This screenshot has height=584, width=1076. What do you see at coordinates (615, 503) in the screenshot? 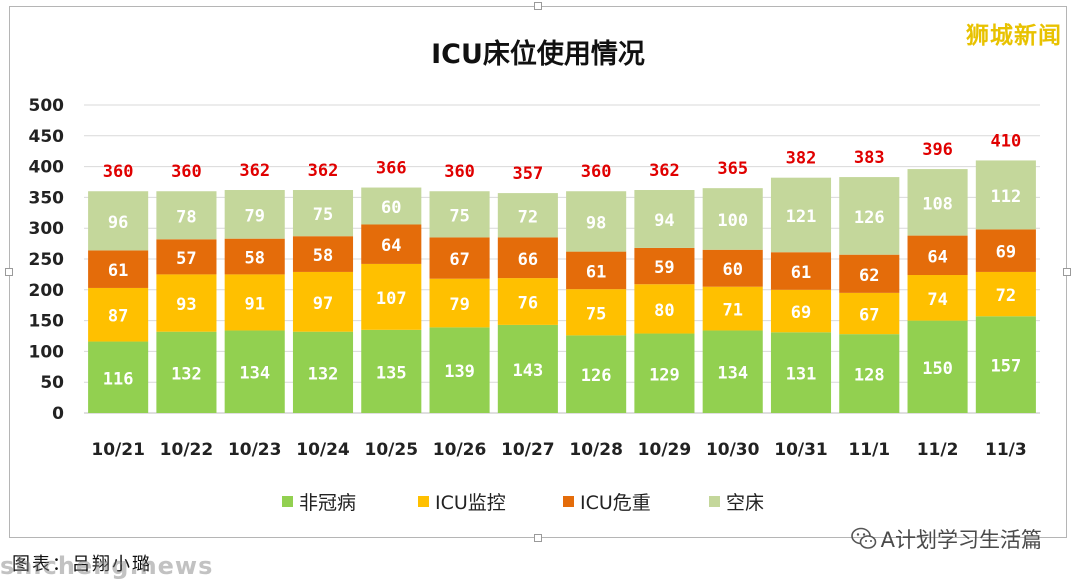
I see `legend-label: ICU危重` at bounding box center [615, 503].